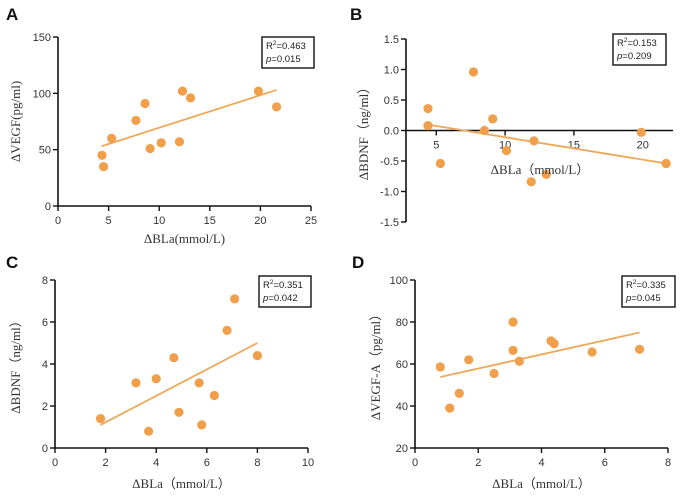 Image resolution: width=690 pixels, height=502 pixels. I want to click on y-tick-label: 6, so click(45, 323).